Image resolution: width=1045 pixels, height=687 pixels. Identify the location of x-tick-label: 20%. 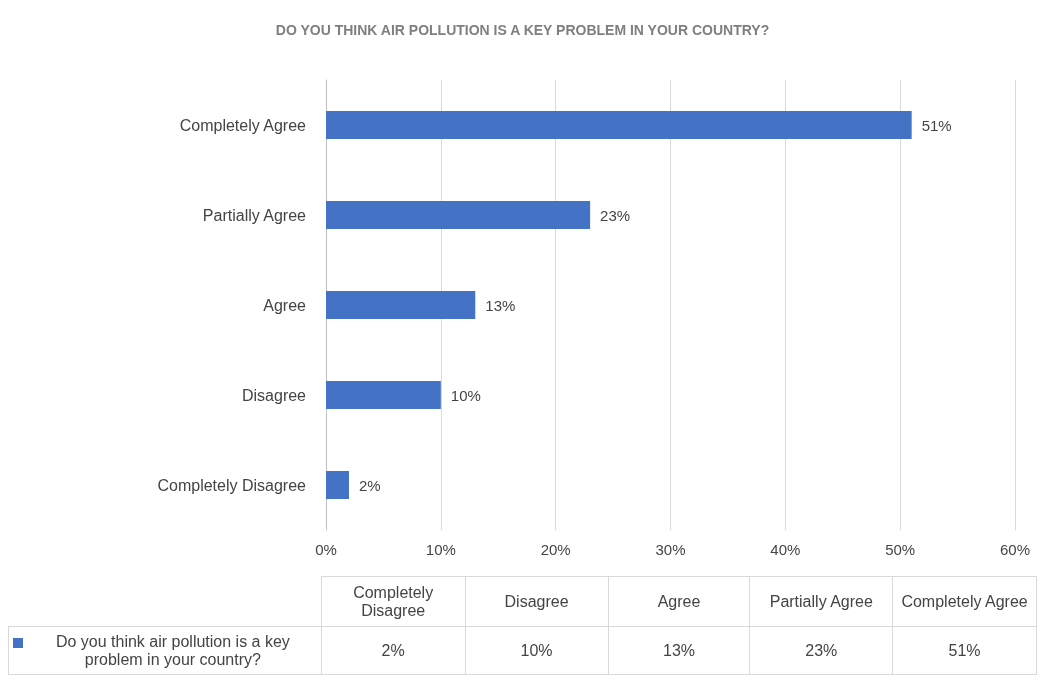
(555, 549).